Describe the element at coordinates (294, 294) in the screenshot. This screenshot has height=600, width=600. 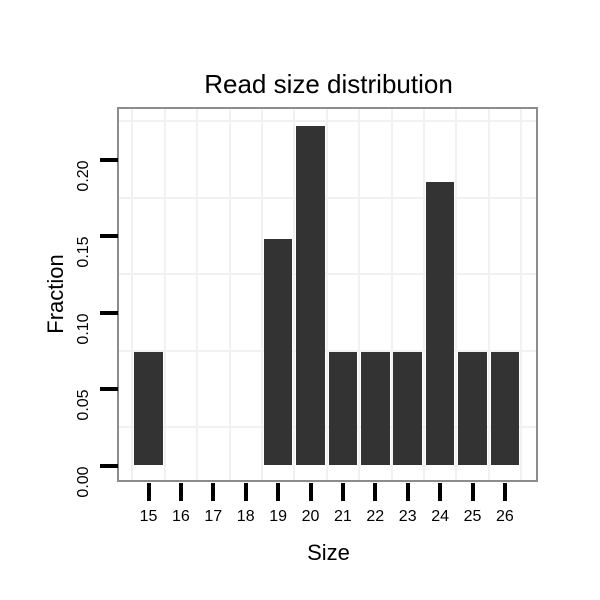
I see `gridline-x-19.5` at that location.